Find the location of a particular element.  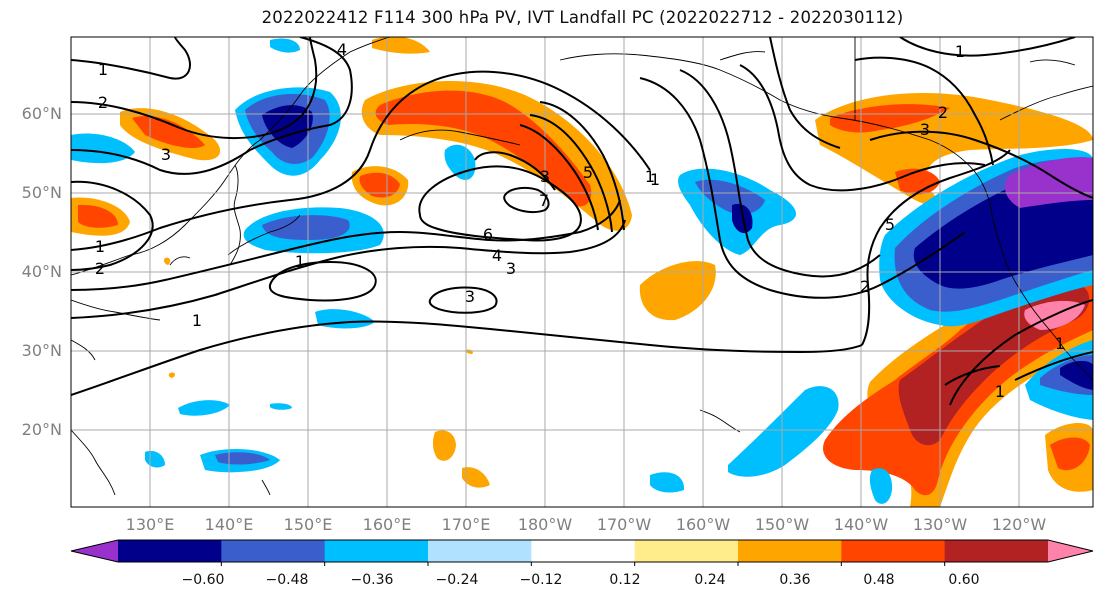

lon-label: 130°W is located at coordinates (940, 524).